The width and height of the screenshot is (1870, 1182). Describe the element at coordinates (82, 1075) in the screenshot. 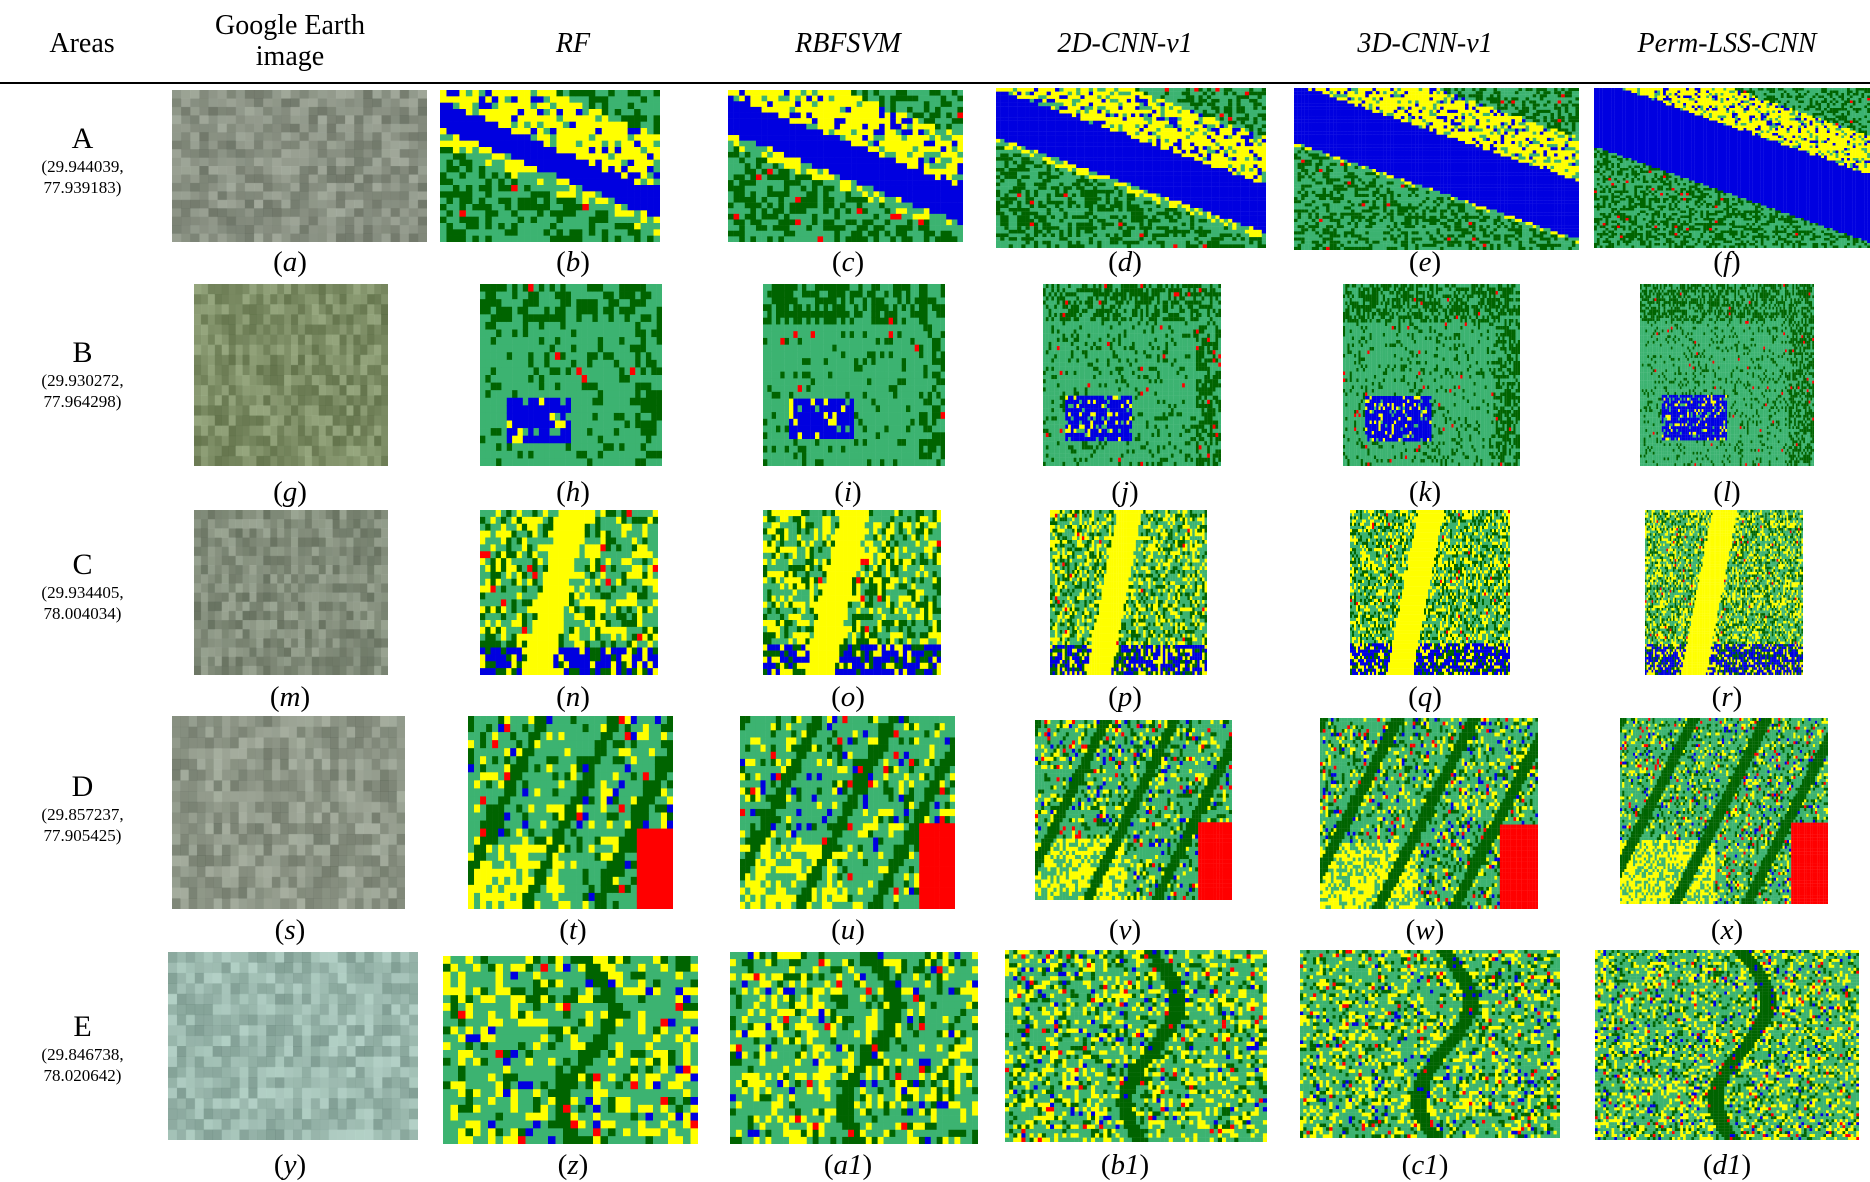

I see `area-coord-lon: 78.020642)` at that location.